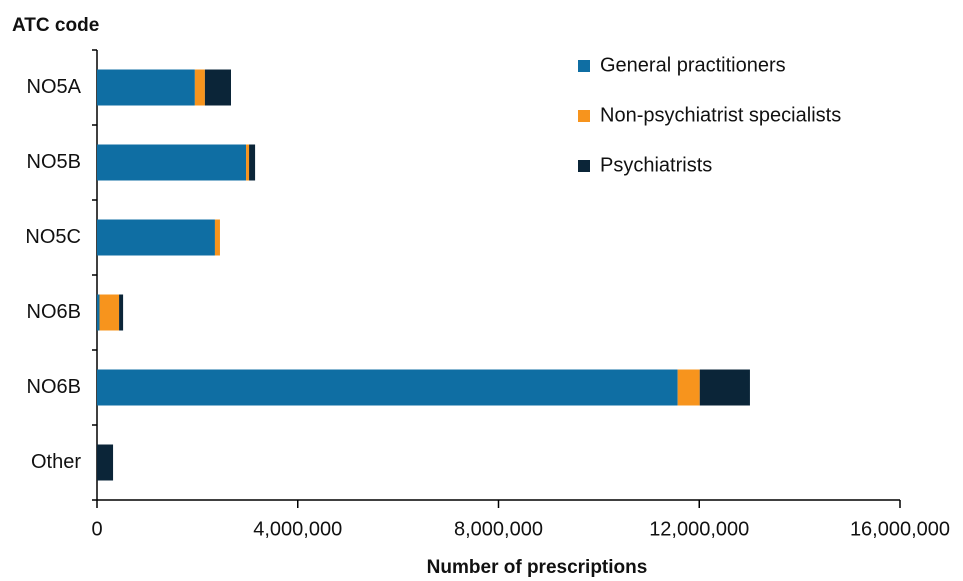 Image resolution: width=963 pixels, height=581 pixels. I want to click on x-axis-title: Number of prescriptions, so click(537, 567).